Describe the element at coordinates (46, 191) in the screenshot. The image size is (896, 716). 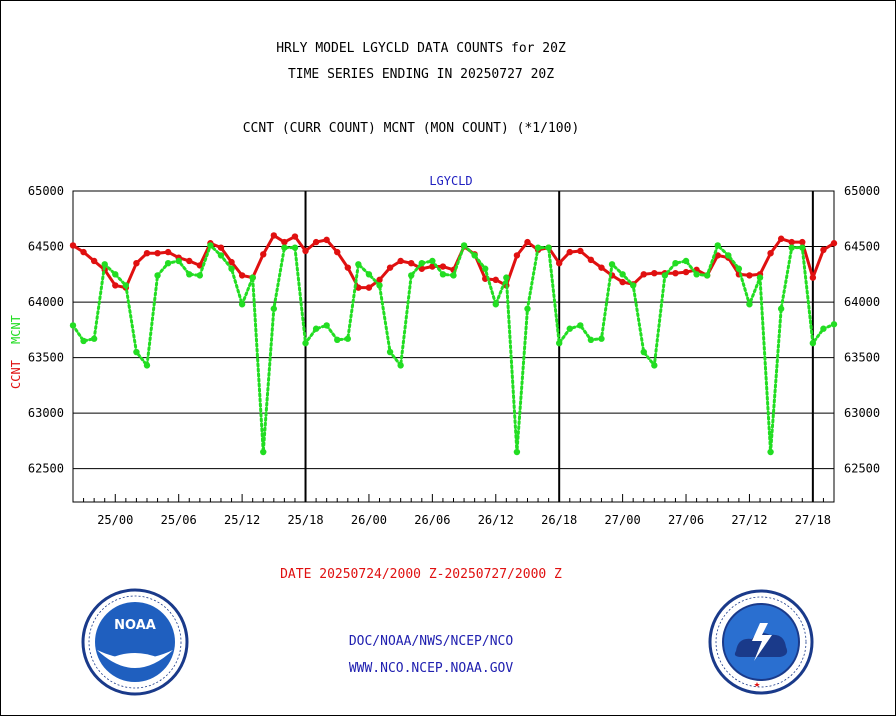
I see `y-tick-label-left: 65000` at that location.